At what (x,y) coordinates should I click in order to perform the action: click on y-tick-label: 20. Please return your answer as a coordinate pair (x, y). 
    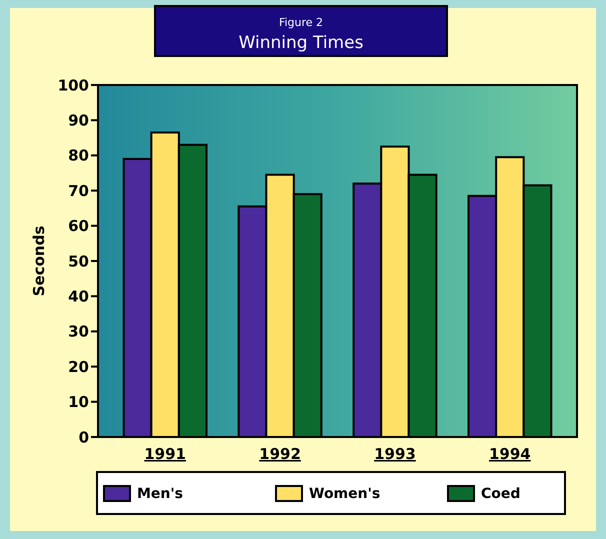
    Looking at the image, I should click on (78, 367).